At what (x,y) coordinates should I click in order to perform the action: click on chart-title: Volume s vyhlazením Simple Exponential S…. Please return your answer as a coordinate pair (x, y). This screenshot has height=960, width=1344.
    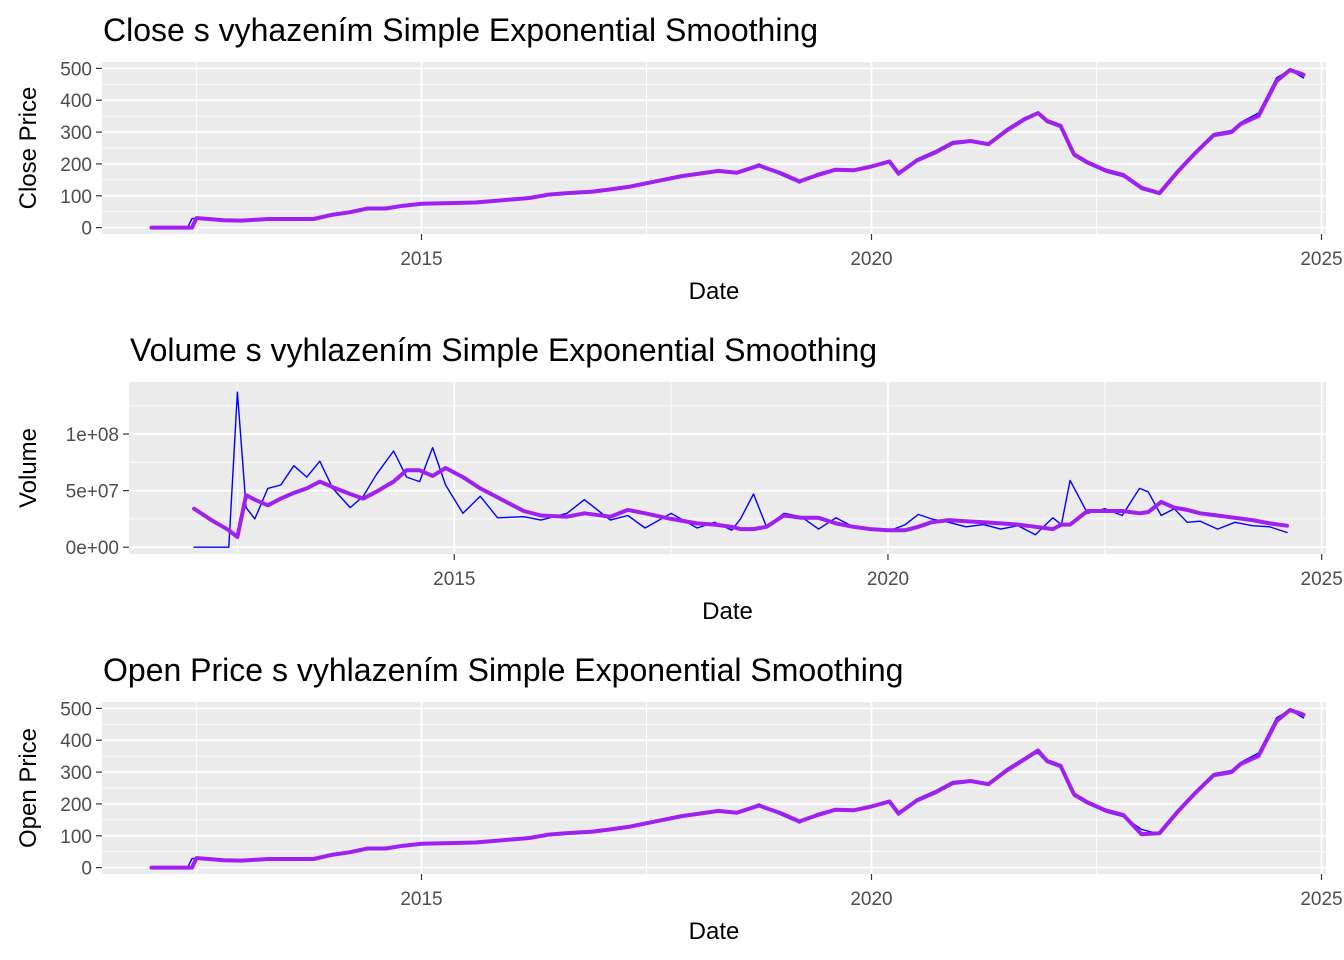
    Looking at the image, I should click on (503, 350).